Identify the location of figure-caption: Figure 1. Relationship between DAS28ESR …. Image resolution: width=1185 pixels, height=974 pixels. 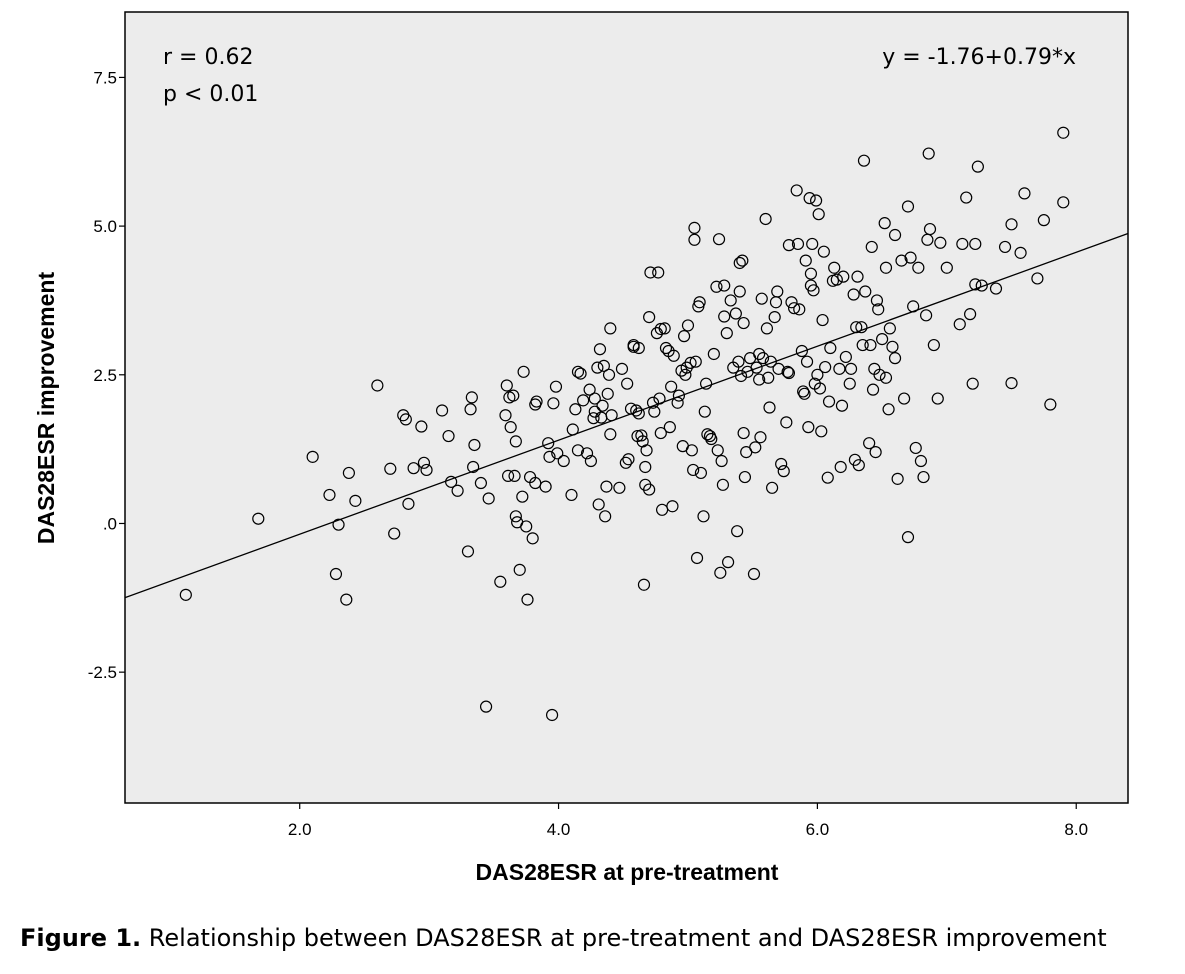
(563, 938).